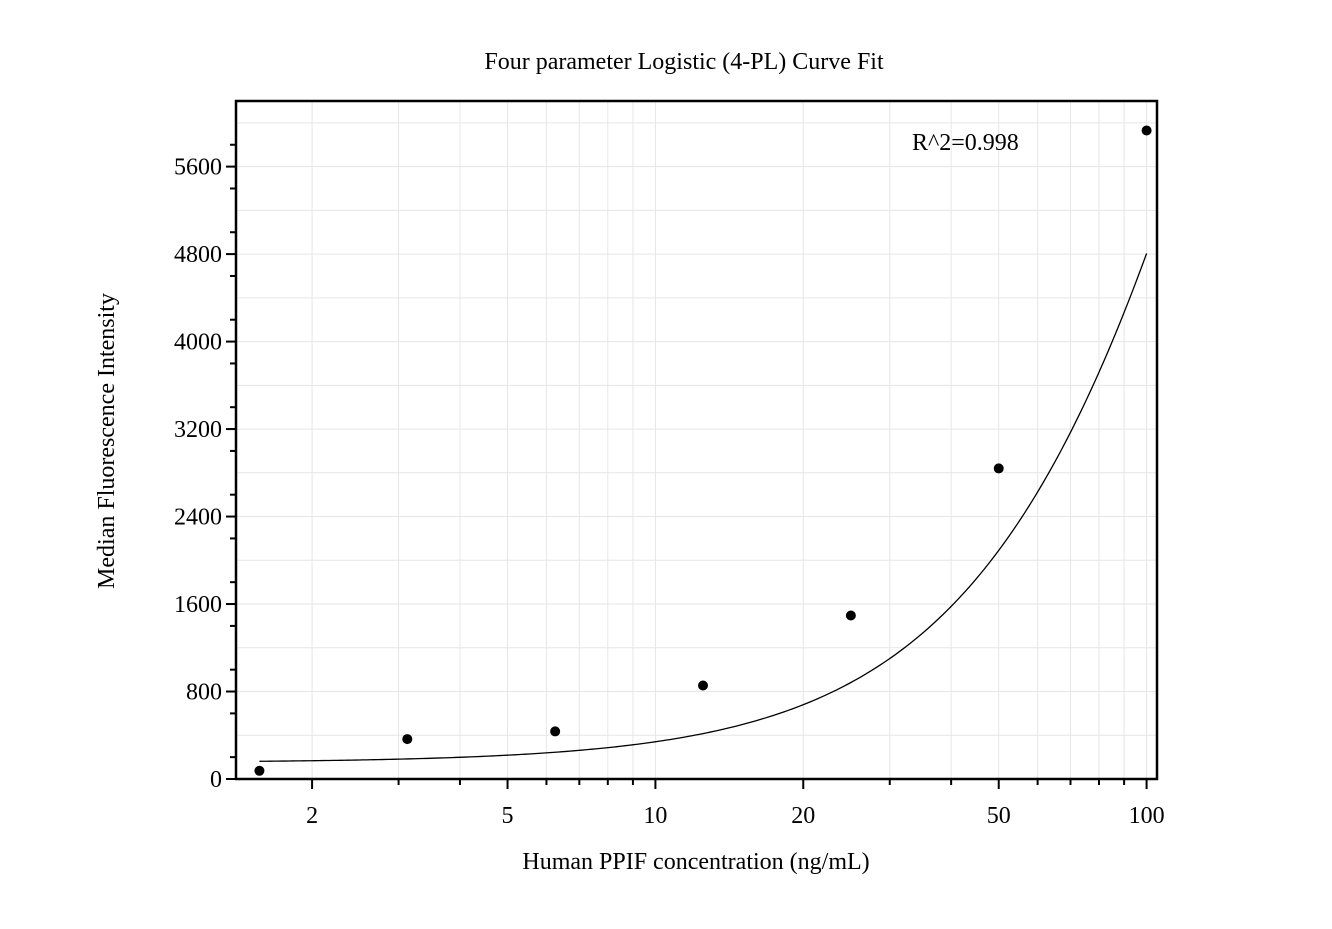 This screenshot has height=929, width=1332. What do you see at coordinates (198, 168) in the screenshot?
I see `y-tick-label: 5600` at bounding box center [198, 168].